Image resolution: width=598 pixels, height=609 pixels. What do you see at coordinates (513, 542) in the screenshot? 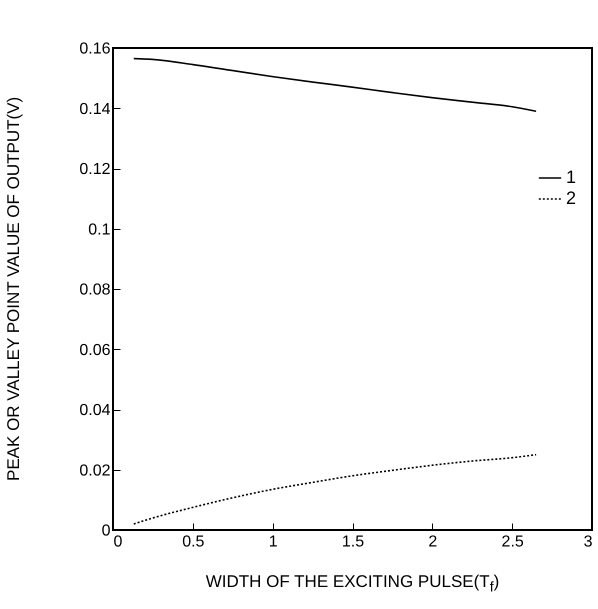
I see `x-tick-label: 2.5` at bounding box center [513, 542].